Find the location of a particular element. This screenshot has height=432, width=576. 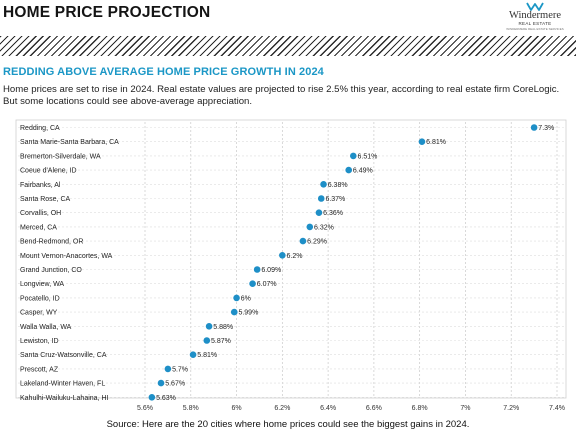

x-tick-label: 7.2% is located at coordinates (511, 408).